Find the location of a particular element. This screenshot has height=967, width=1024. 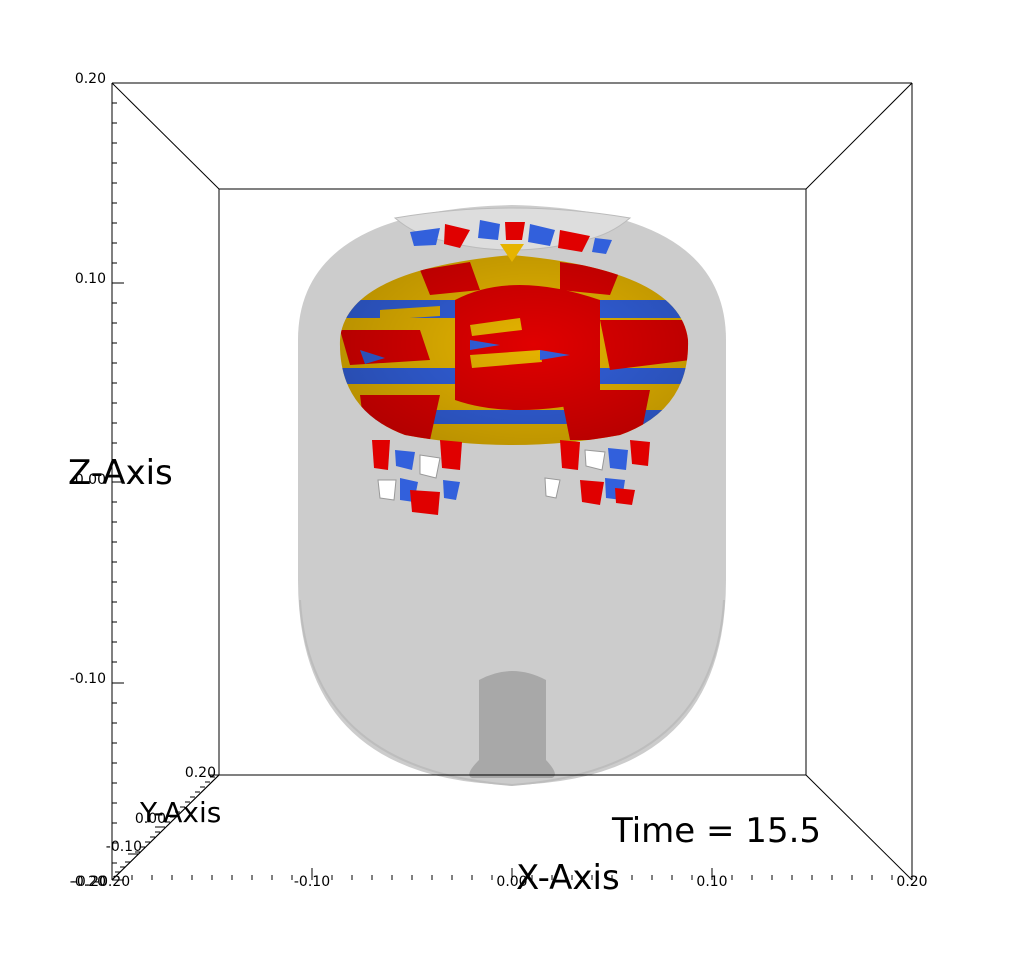

z-tick-label: 0.00 is located at coordinates (90, 480).